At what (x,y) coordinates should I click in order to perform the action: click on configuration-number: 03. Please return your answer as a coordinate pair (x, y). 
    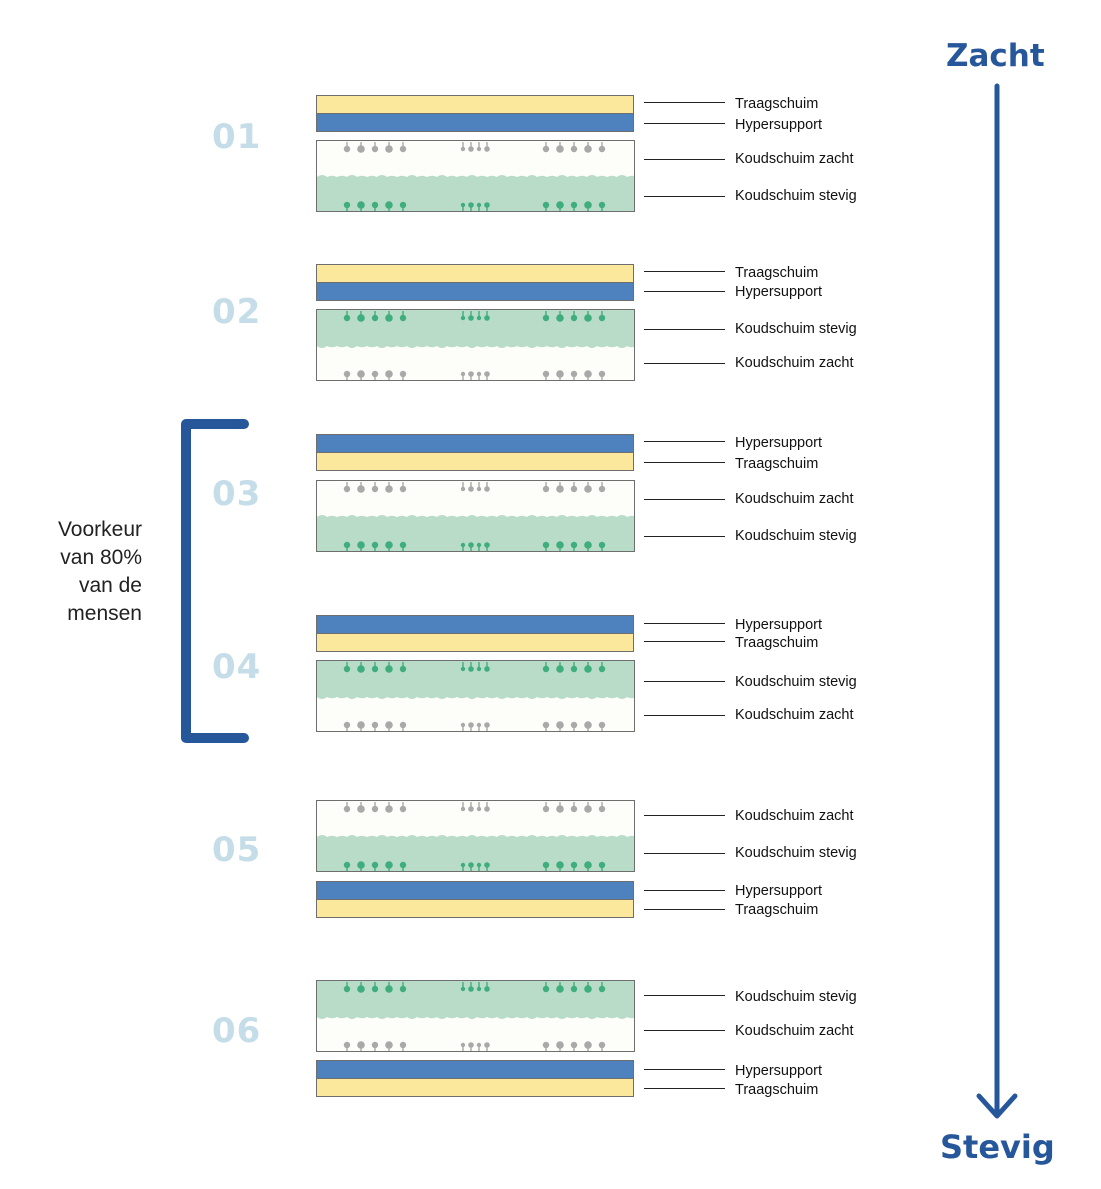
    Looking at the image, I should click on (237, 494).